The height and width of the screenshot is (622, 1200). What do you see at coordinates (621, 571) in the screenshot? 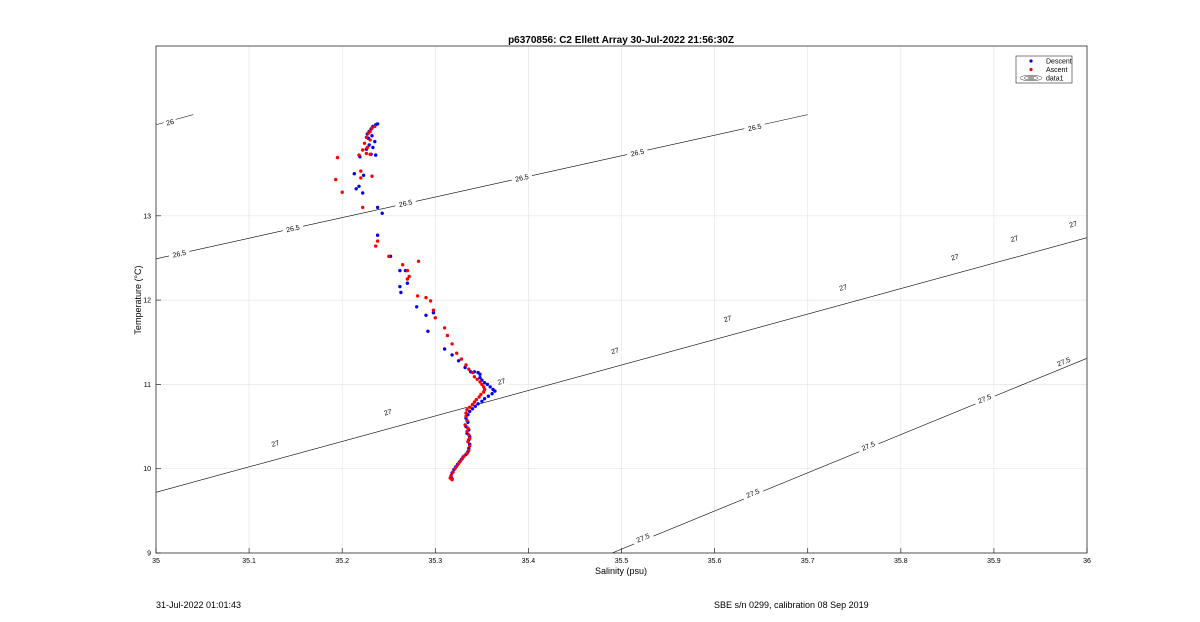
I see `x-axis-label: Salinity (psu)` at bounding box center [621, 571].